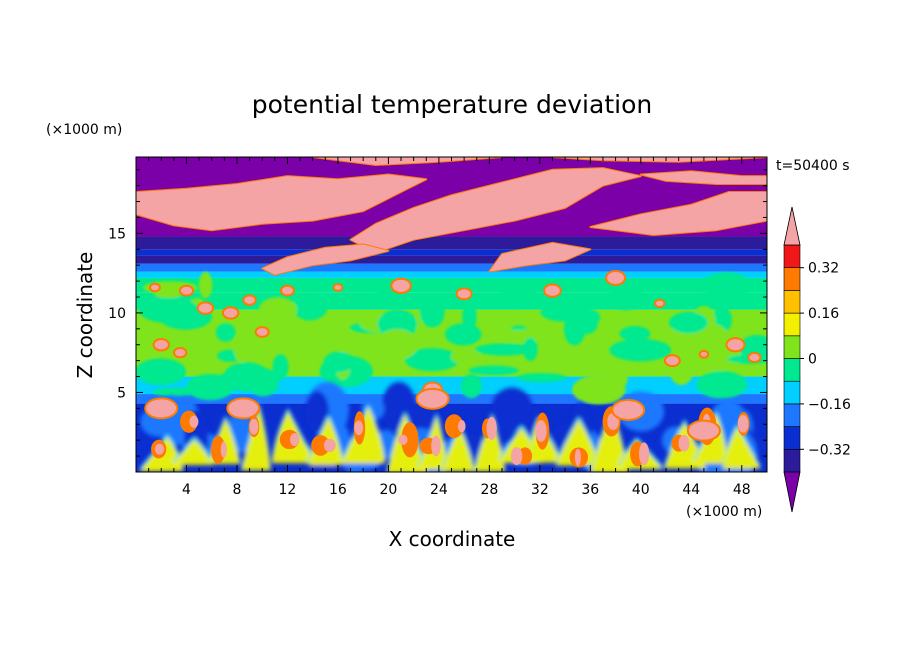  What do you see at coordinates (388, 490) in the screenshot?
I see `x-tick-label: 20` at bounding box center [388, 490].